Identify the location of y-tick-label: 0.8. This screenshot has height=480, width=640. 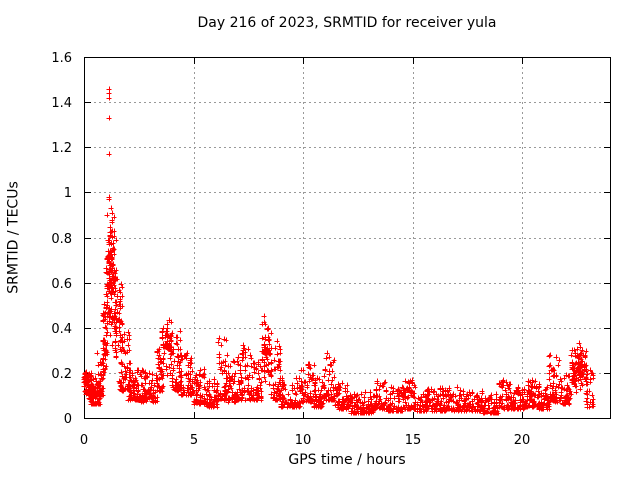
(61, 239).